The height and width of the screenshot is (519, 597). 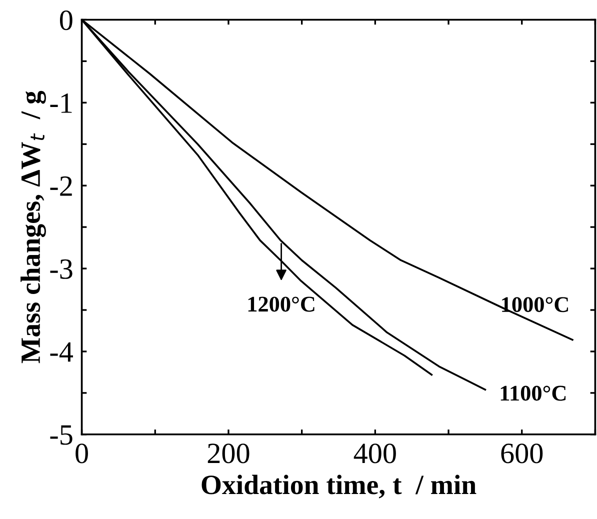 What do you see at coordinates (281, 304) in the screenshot?
I see `annotation: 1200°C` at bounding box center [281, 304].